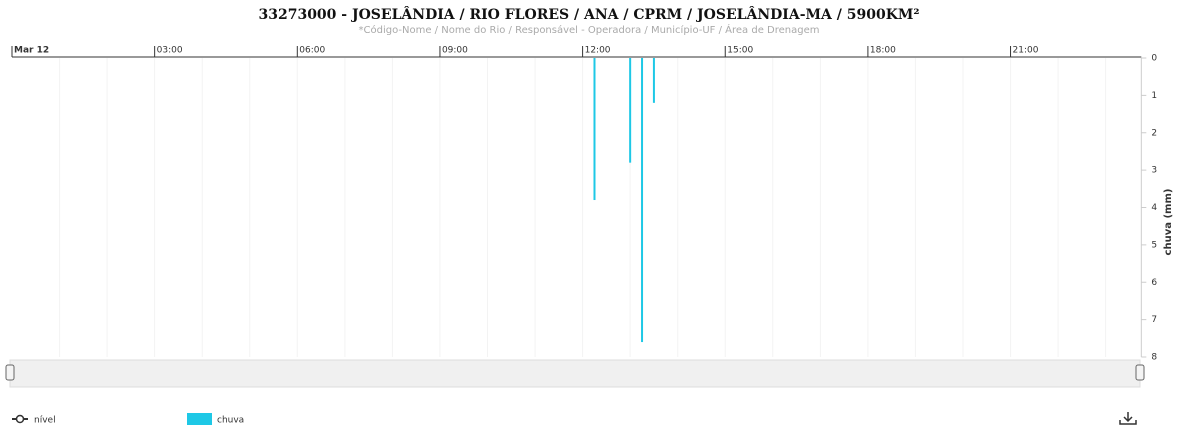 The width and height of the screenshot is (1179, 430). Describe the element at coordinates (1128, 418) in the screenshot. I see `download-icon` at that location.